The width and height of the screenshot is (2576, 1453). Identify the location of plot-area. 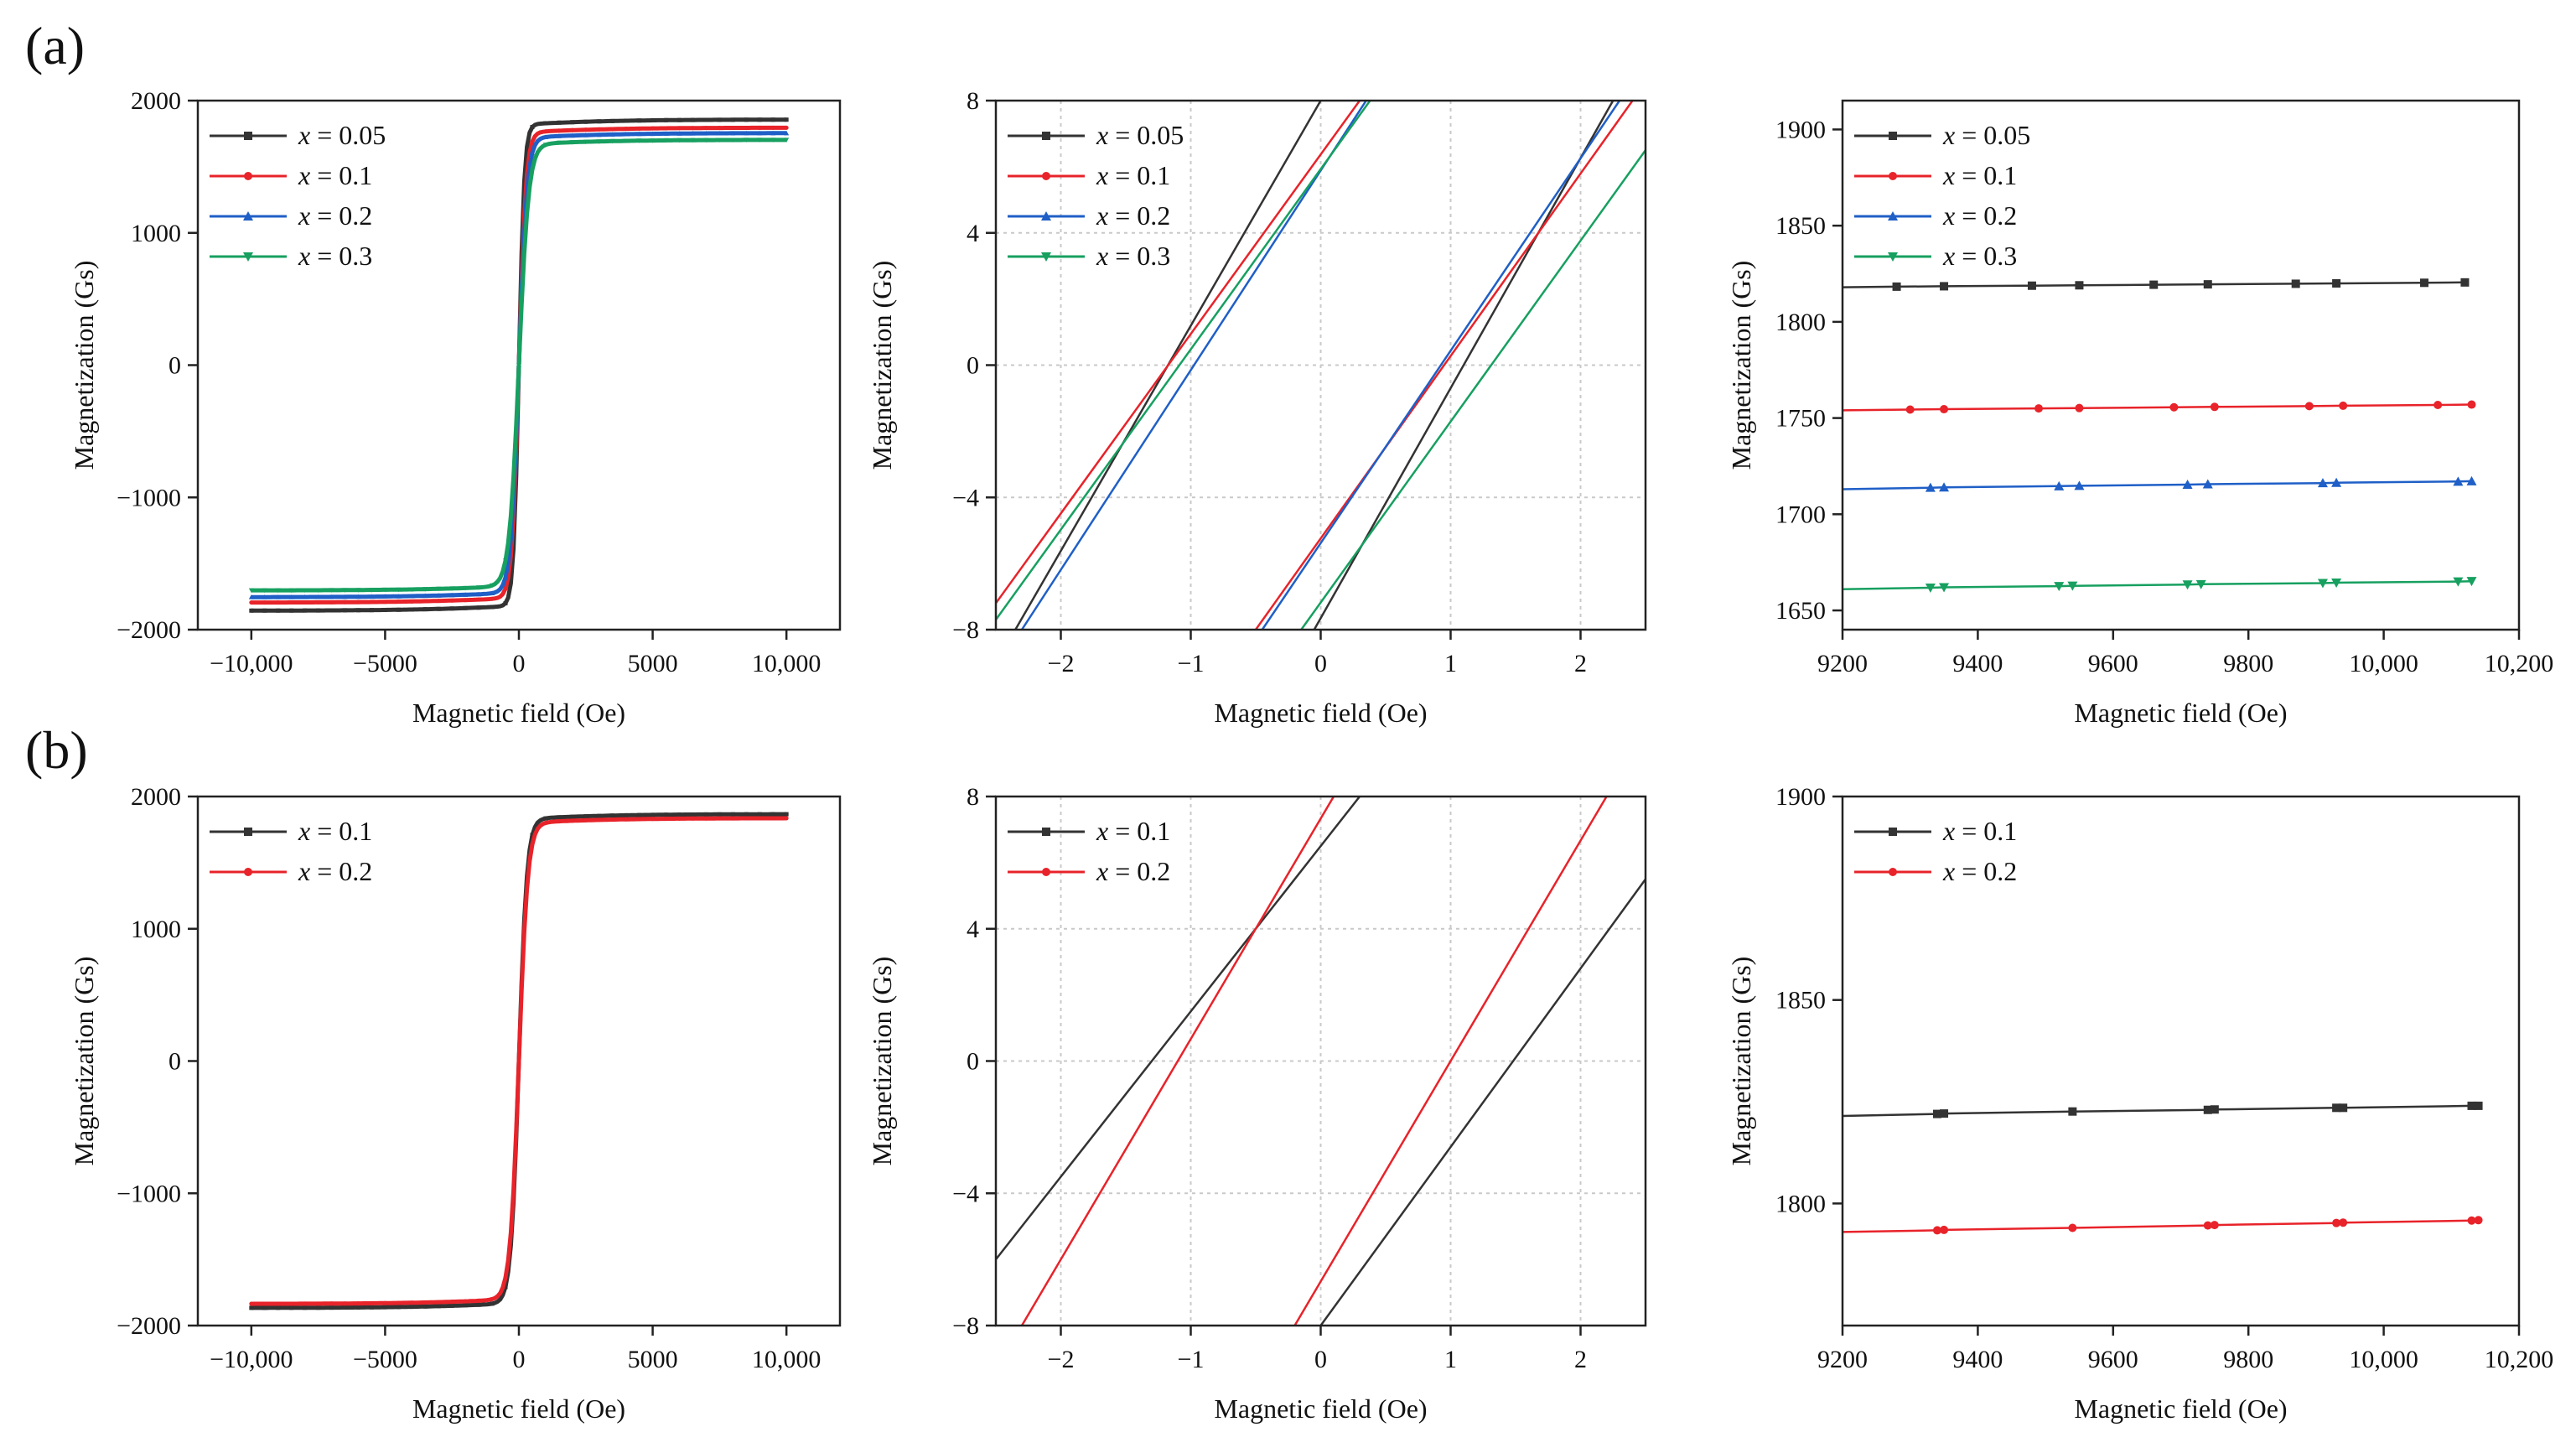
(2163, 1168).